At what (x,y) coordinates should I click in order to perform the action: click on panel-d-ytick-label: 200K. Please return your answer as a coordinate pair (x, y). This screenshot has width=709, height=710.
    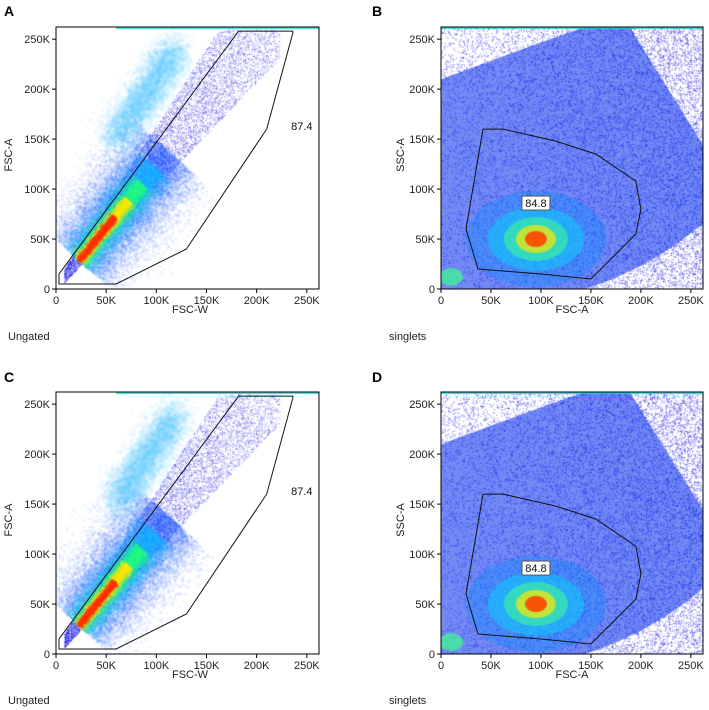
    Looking at the image, I should click on (422, 455).